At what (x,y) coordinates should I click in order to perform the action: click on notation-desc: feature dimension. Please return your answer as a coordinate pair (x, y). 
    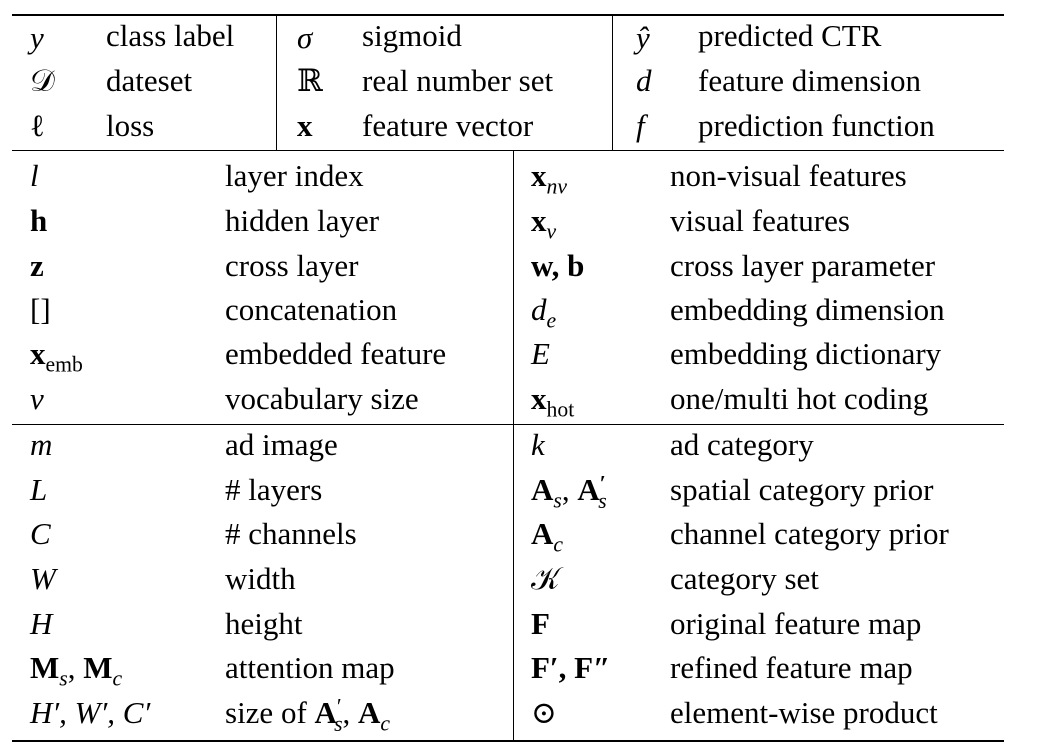
    Looking at the image, I should click on (809, 80).